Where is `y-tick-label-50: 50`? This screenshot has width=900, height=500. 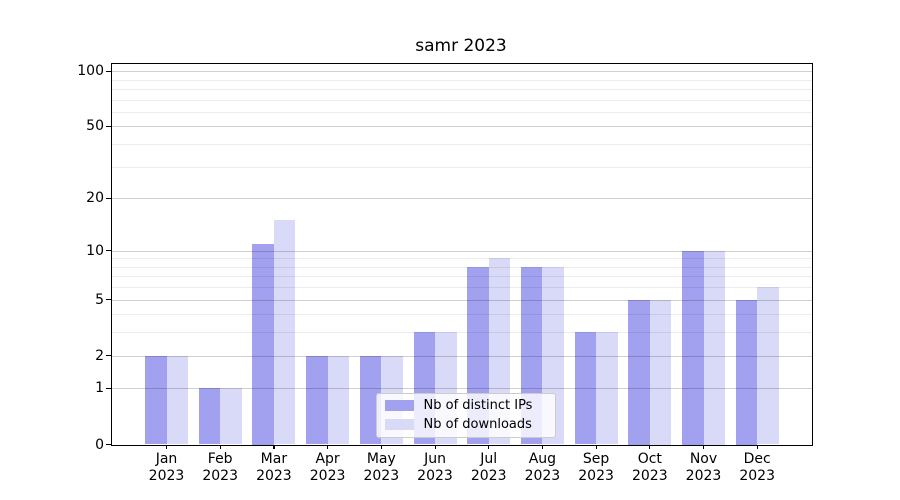 y-tick-label-50: 50 is located at coordinates (95, 126).